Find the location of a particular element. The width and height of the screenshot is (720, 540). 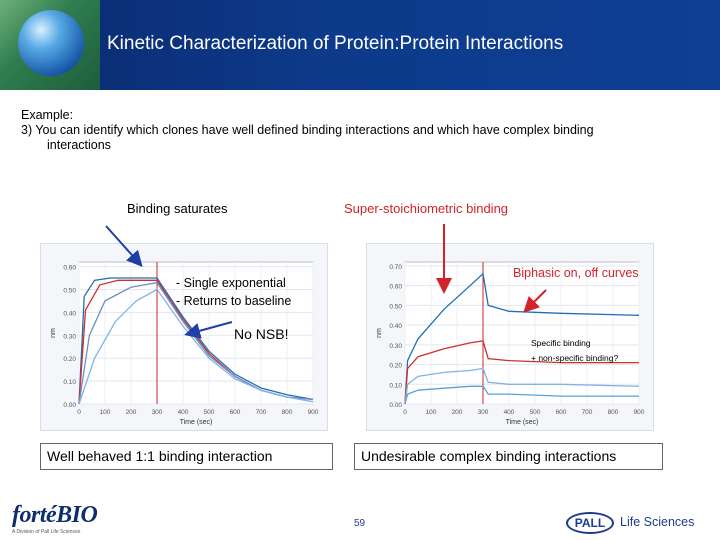

plot-area is located at coordinates (522, 333).